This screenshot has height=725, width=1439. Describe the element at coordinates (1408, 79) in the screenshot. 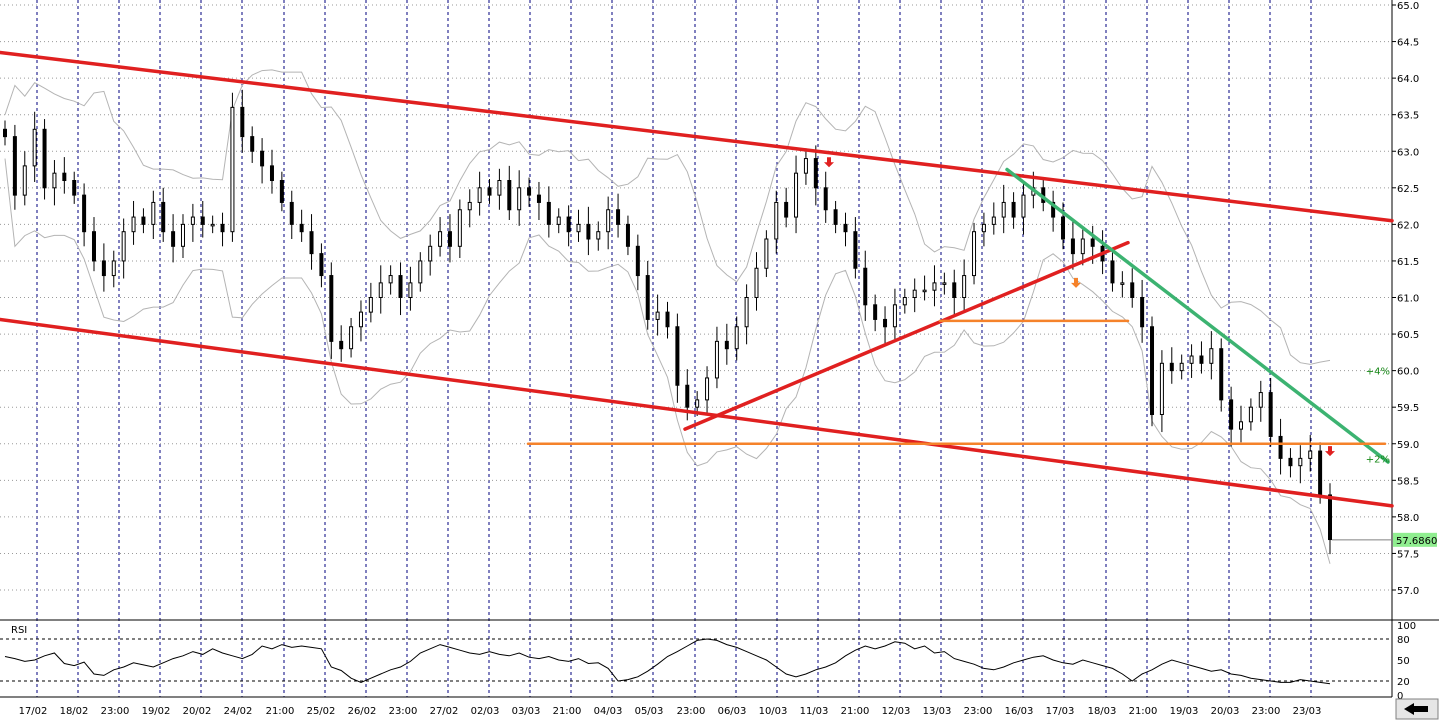

I see `price-tick-label: 64.0` at that location.